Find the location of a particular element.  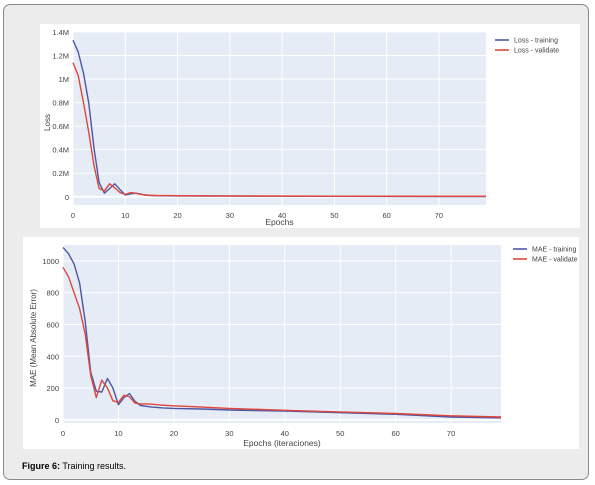

loss-x-tick-label: 20 is located at coordinates (177, 215).